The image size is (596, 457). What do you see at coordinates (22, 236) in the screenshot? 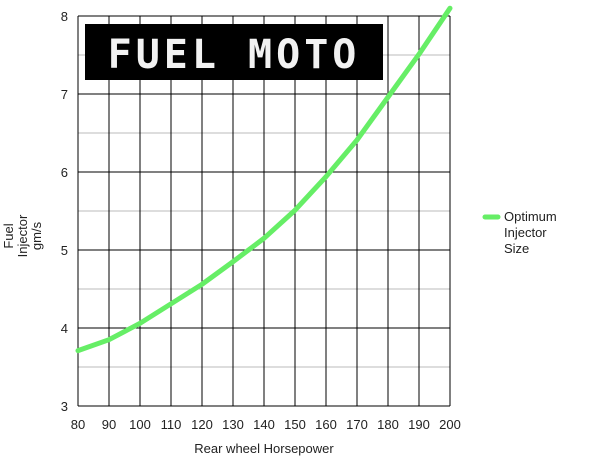
I see `y-axis-title: Fuel Injector gm/s` at bounding box center [22, 236].